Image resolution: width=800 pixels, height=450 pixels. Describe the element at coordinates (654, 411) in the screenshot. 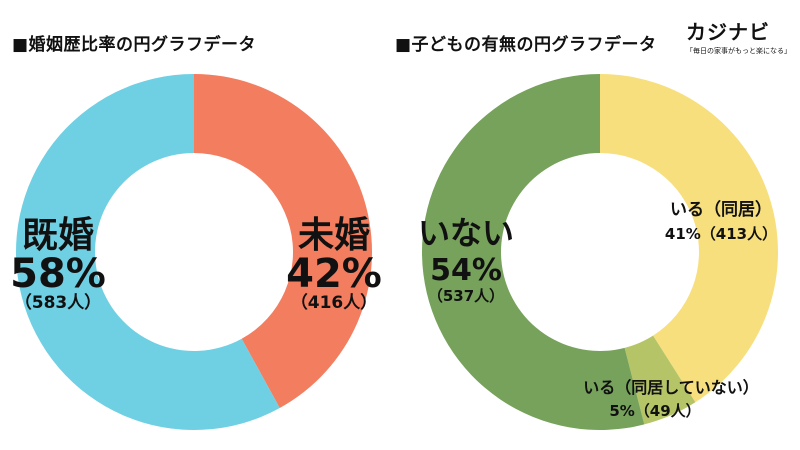

I see `children-not-cohabiting-value: 5%（49人）` at that location.